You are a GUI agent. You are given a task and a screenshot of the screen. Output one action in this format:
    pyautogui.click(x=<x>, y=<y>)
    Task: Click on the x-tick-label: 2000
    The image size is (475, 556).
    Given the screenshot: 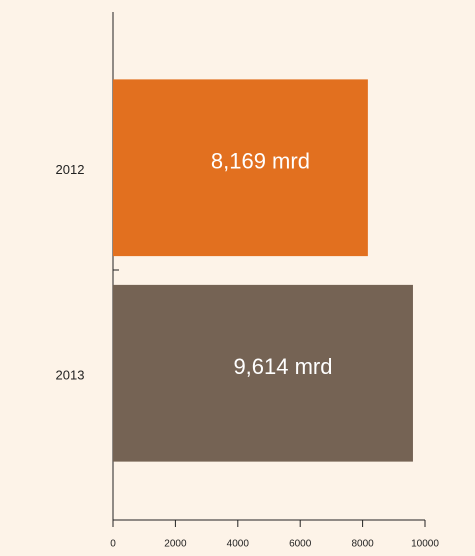 What is the action you would take?
    pyautogui.click(x=175, y=544)
    